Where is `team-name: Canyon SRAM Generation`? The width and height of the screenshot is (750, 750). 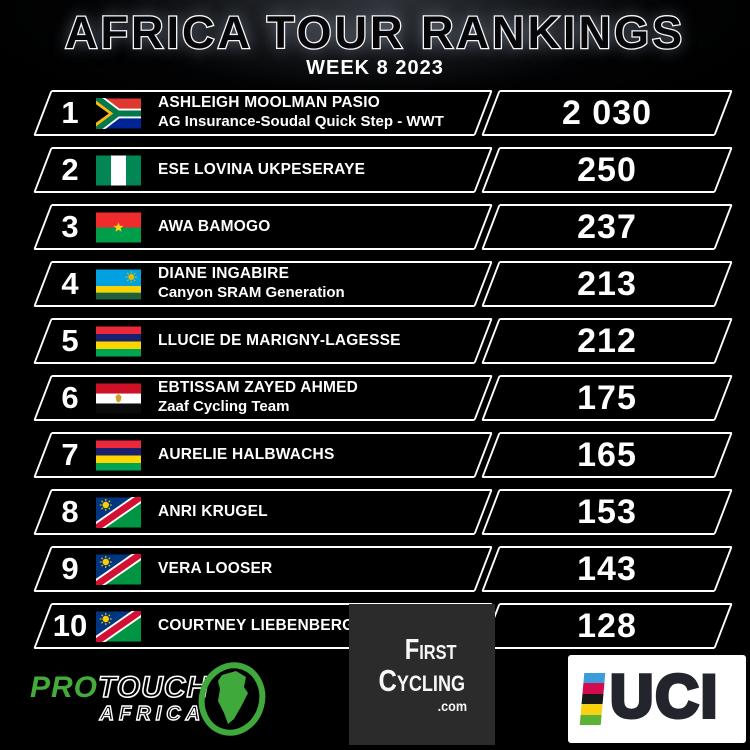 team-name: Canyon SRAM Generation is located at coordinates (251, 293).